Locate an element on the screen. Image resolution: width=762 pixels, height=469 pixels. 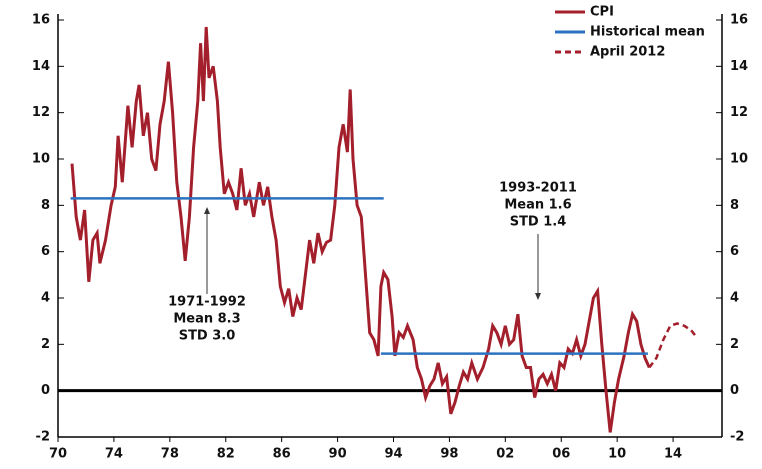
legend-label: April 2012 is located at coordinates (627, 52).